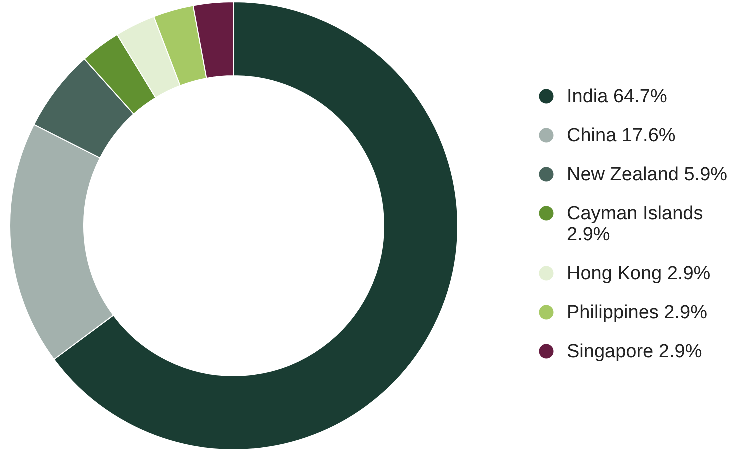 Image resolution: width=750 pixels, height=450 pixels. I want to click on legend-label: India 64.7%, so click(617, 97).